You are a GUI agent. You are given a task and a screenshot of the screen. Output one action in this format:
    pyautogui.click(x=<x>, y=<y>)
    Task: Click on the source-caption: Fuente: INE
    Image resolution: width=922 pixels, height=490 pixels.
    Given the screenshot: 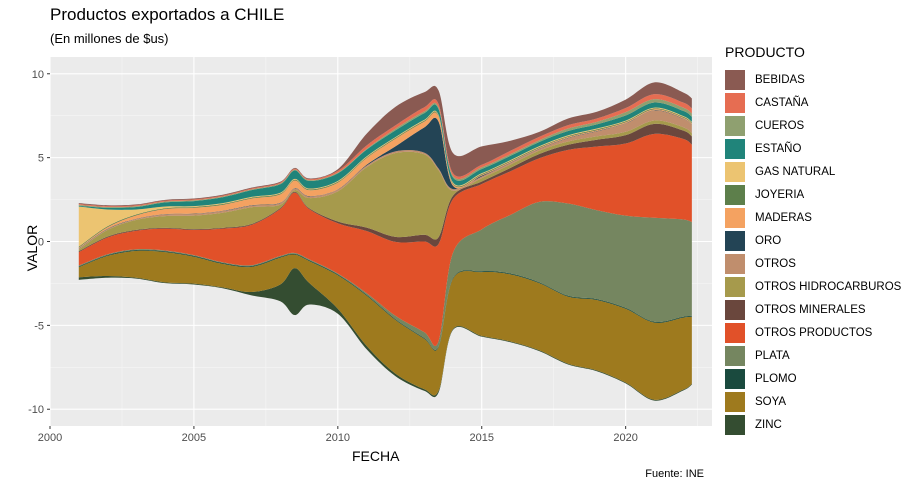 What is the action you would take?
    pyautogui.click(x=674, y=474)
    